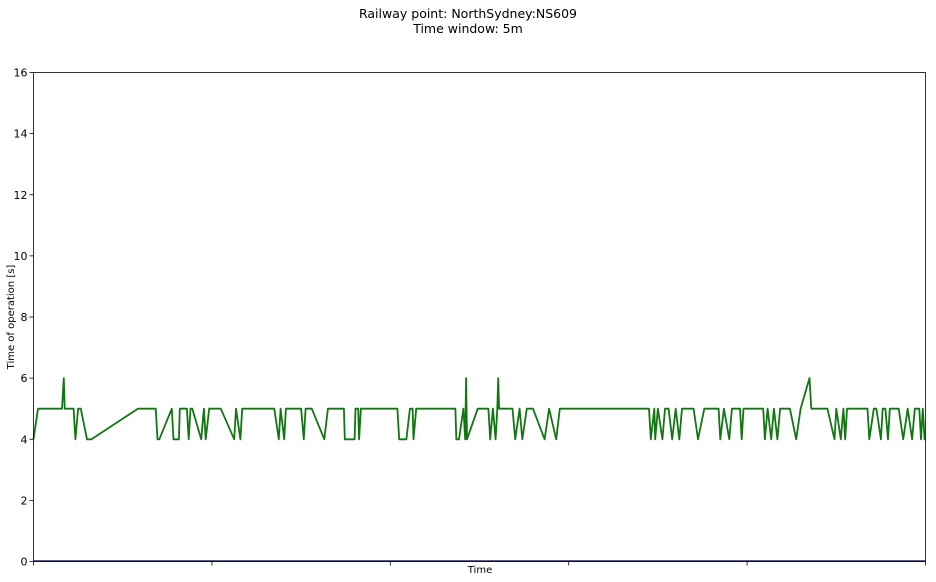 This screenshot has height=582, width=936. What do you see at coordinates (479, 563) in the screenshot?
I see `x-axis-ticks` at bounding box center [479, 563].